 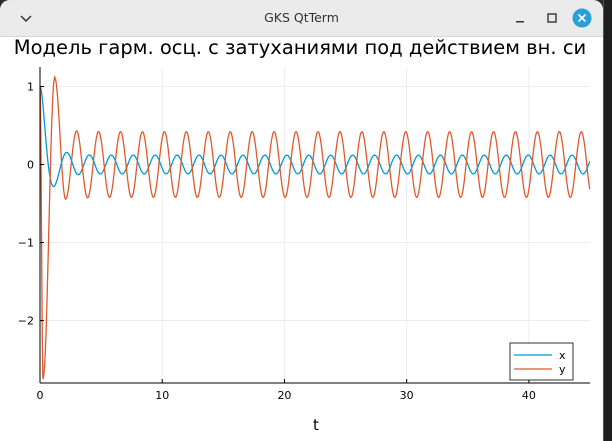 What do you see at coordinates (26, 321) in the screenshot?
I see `y-tick-label: −2` at bounding box center [26, 321].